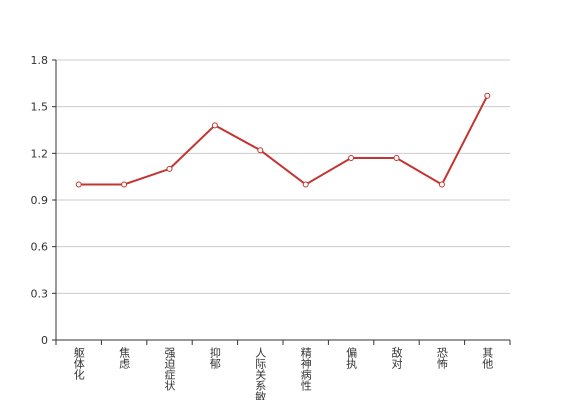 The image size is (567, 400). What do you see at coordinates (40, 153) in the screenshot?
I see `y-tick-label: 1.2` at bounding box center [40, 153].